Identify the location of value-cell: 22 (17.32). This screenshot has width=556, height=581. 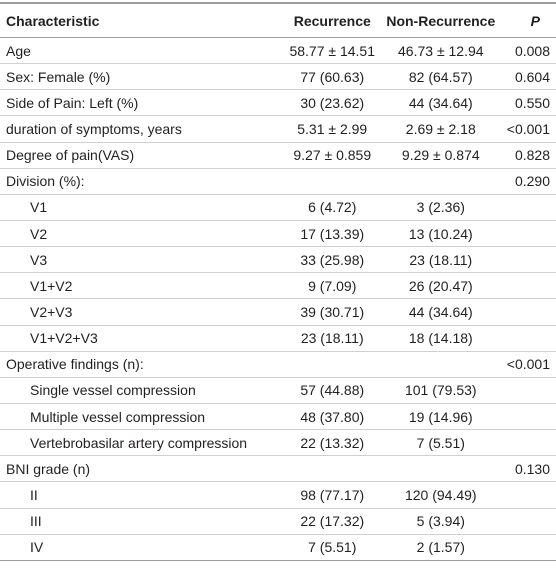
(332, 521).